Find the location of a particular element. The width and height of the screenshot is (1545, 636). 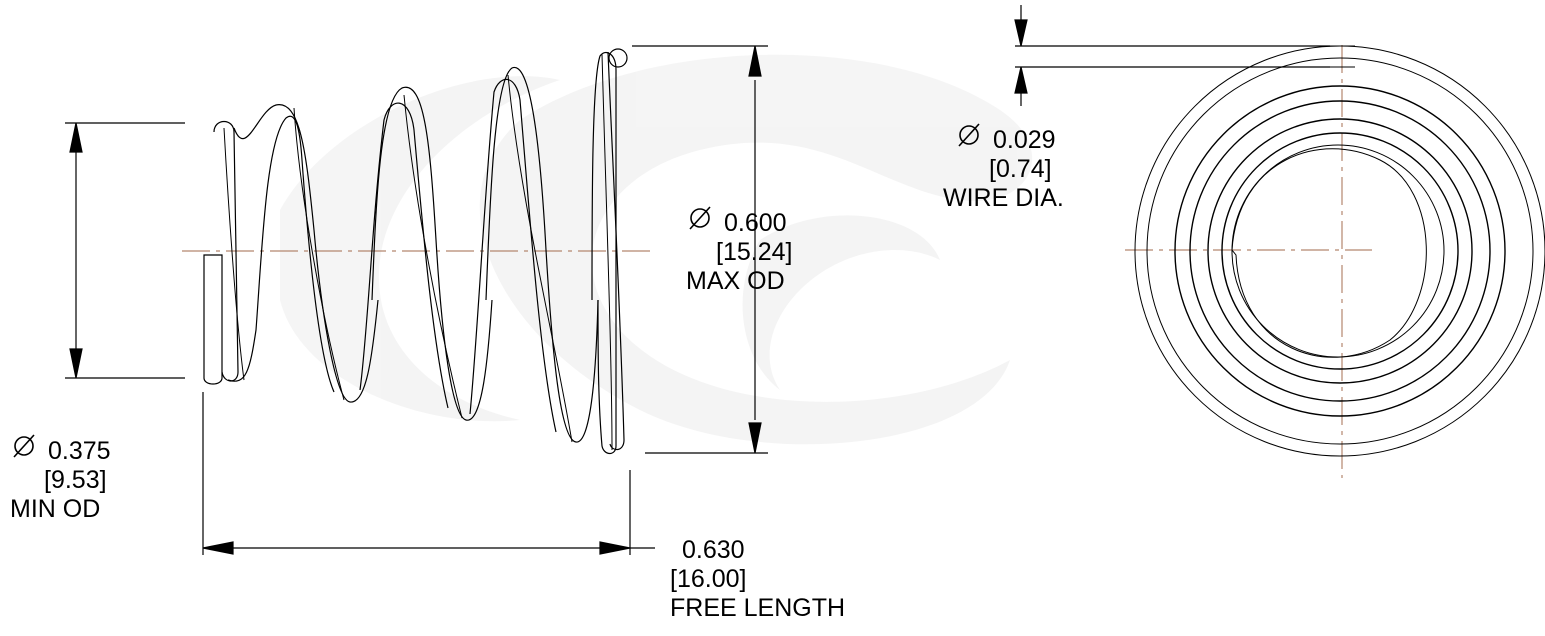

min-od-label: 0.375 [9.53] MIN OD is located at coordinates (60, 477).